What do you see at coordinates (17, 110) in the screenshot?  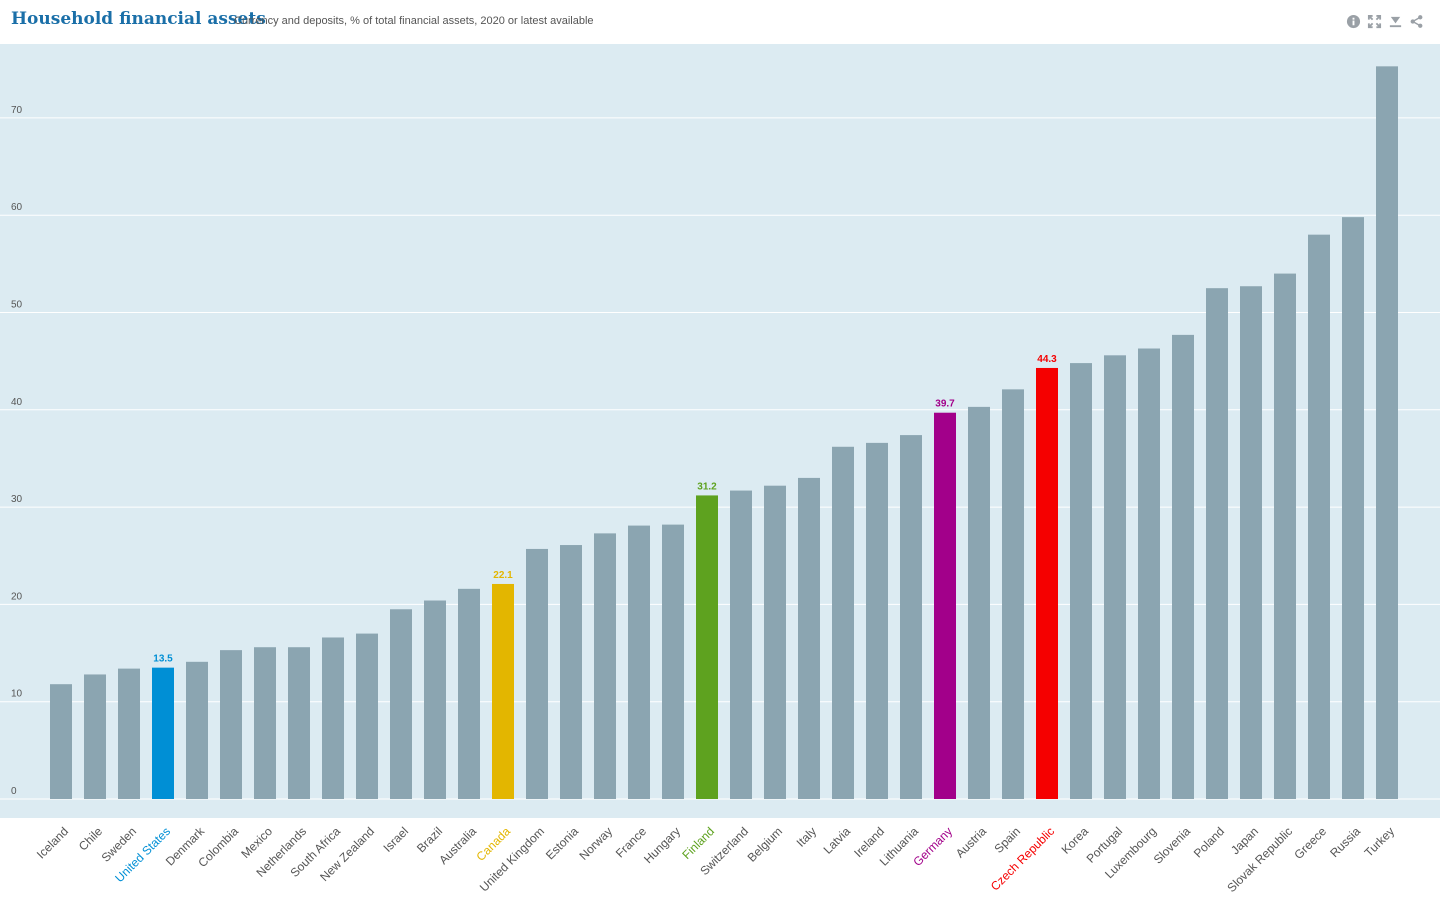 I see `y-tick-label: 70` at bounding box center [17, 110].